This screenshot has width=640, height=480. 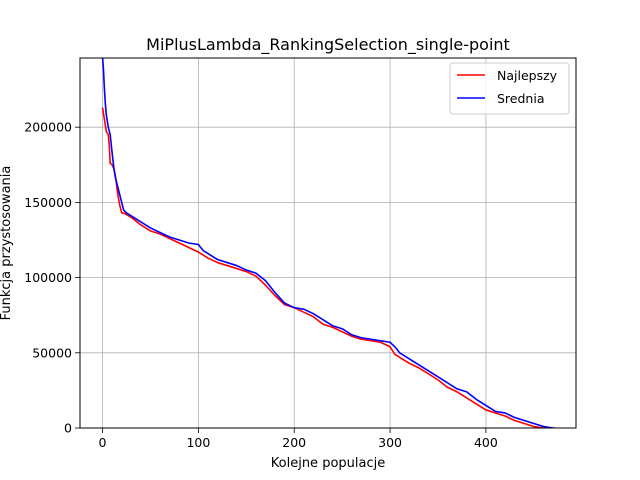 What do you see at coordinates (509, 88) in the screenshot?
I see `legend: Najlepszy Srednia` at bounding box center [509, 88].